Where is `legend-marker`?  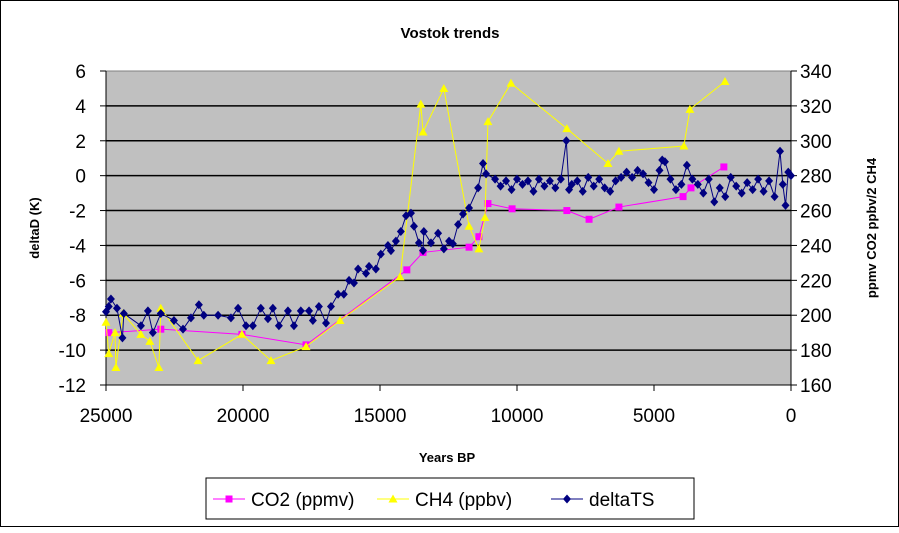
legend-marker is located at coordinates (393, 498).